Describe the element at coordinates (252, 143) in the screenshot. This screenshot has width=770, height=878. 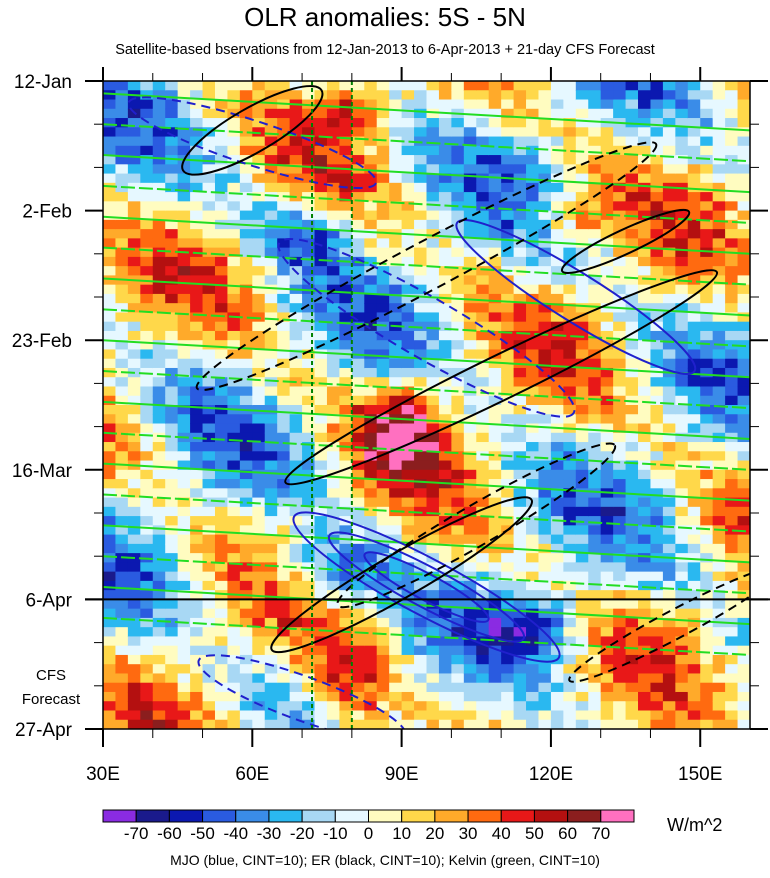
I see `mjo-contour` at that location.